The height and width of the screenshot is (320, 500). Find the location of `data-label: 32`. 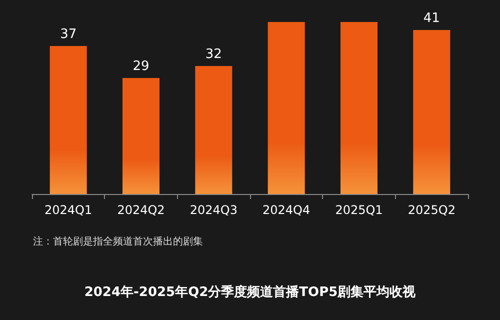

data-label: 32 is located at coordinates (213, 54).